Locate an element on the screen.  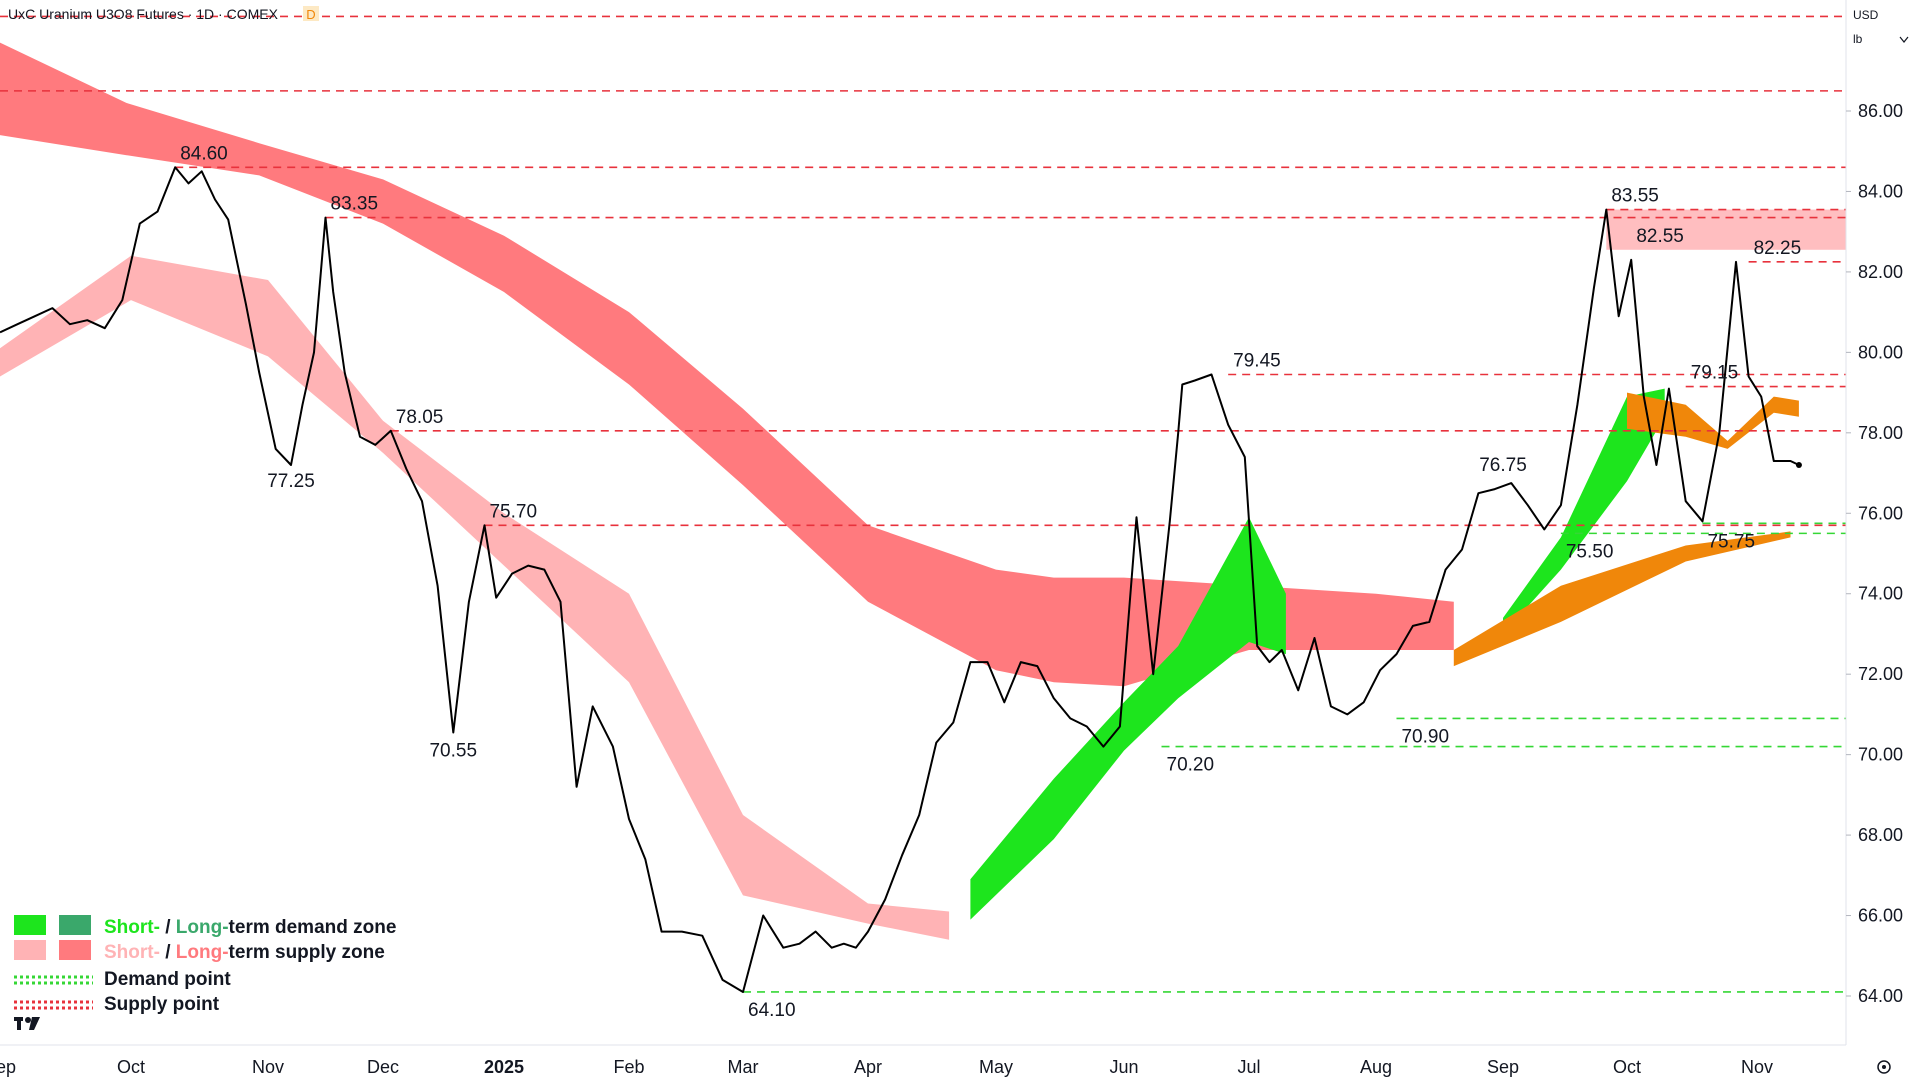
header: UxC Uranium U3O8 Futures · 1D · COMEX D is located at coordinates (163, 14).